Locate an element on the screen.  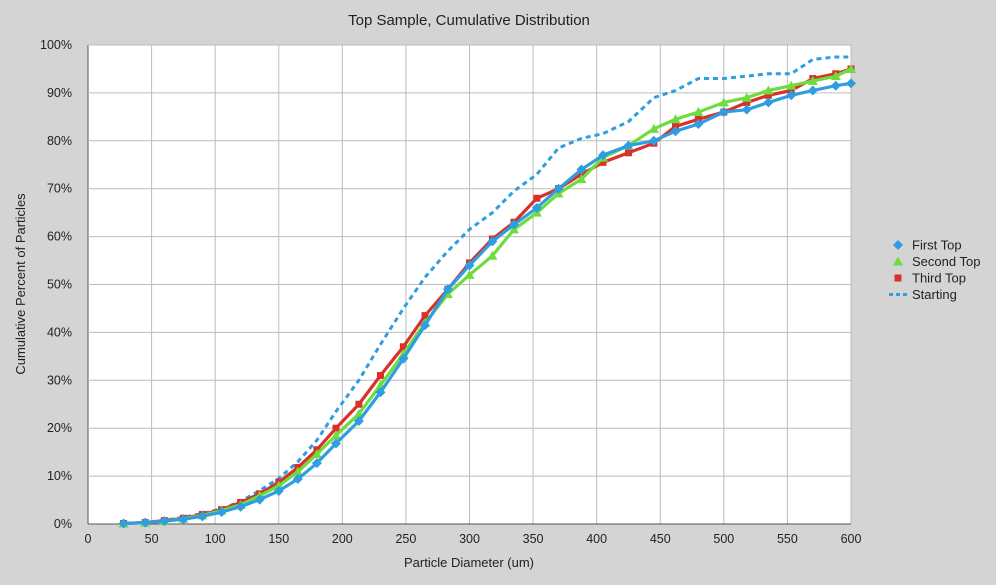
legend-item-third-top: Third Top is located at coordinates (930, 278).